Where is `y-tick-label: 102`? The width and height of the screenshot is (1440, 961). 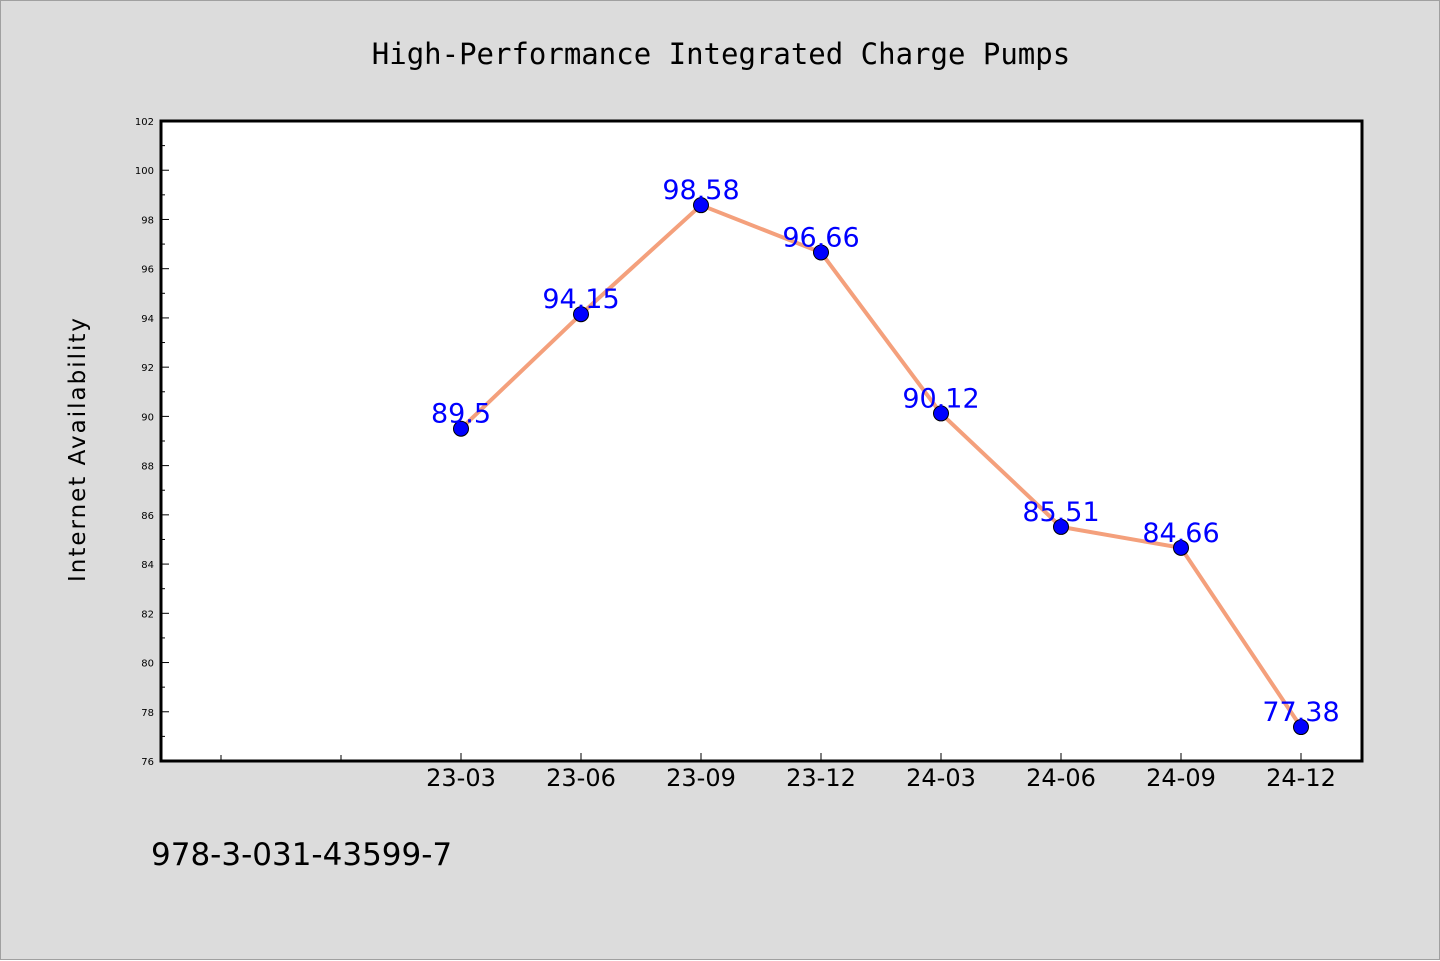
y-tick-label: 102 is located at coordinates (144, 122).